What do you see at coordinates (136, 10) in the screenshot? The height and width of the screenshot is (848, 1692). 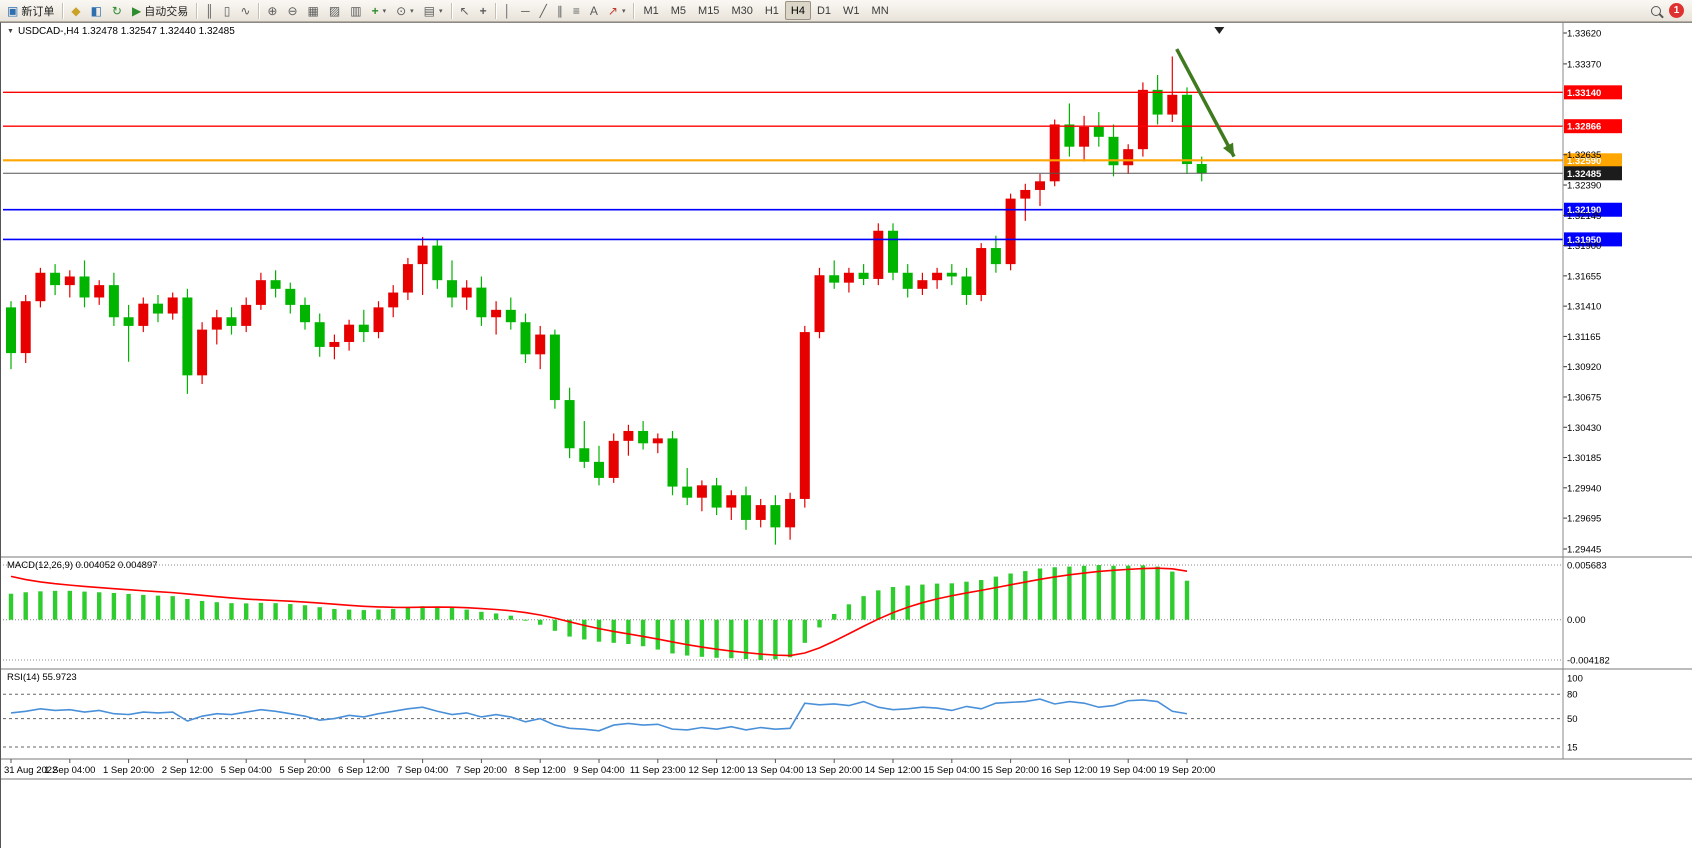 I see `autotrading-play-icon: ▶` at bounding box center [136, 10].